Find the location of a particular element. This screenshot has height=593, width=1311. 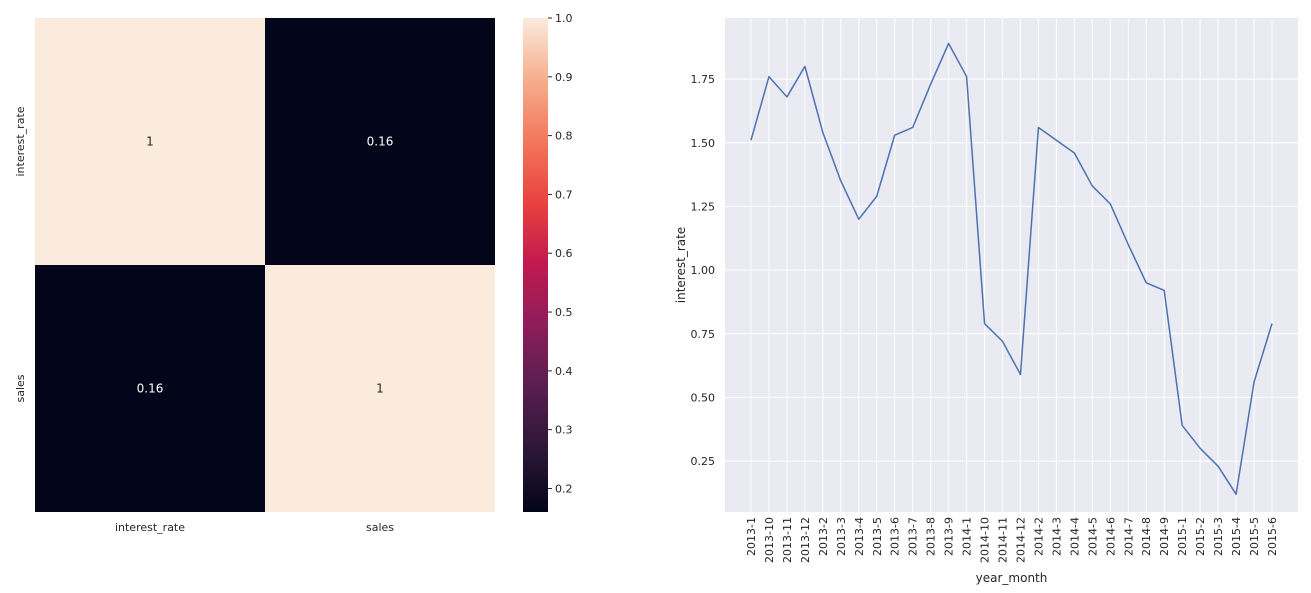

colorbar-tick-label: 0.3 is located at coordinates (564, 430).